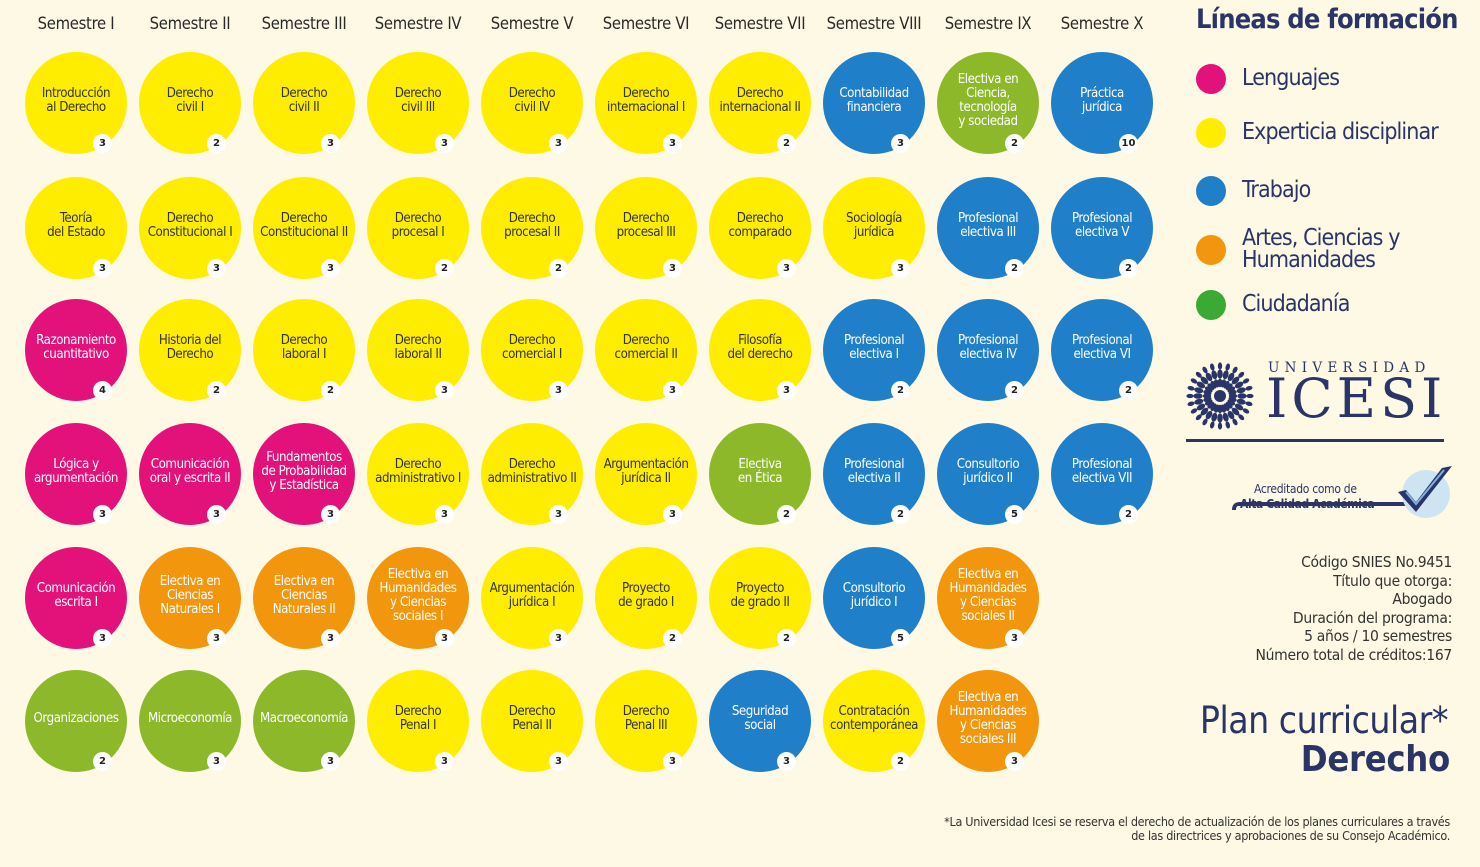 The width and height of the screenshot is (1480, 867). Describe the element at coordinates (646, 100) in the screenshot. I see `course-name: Derecho internacional I` at that location.